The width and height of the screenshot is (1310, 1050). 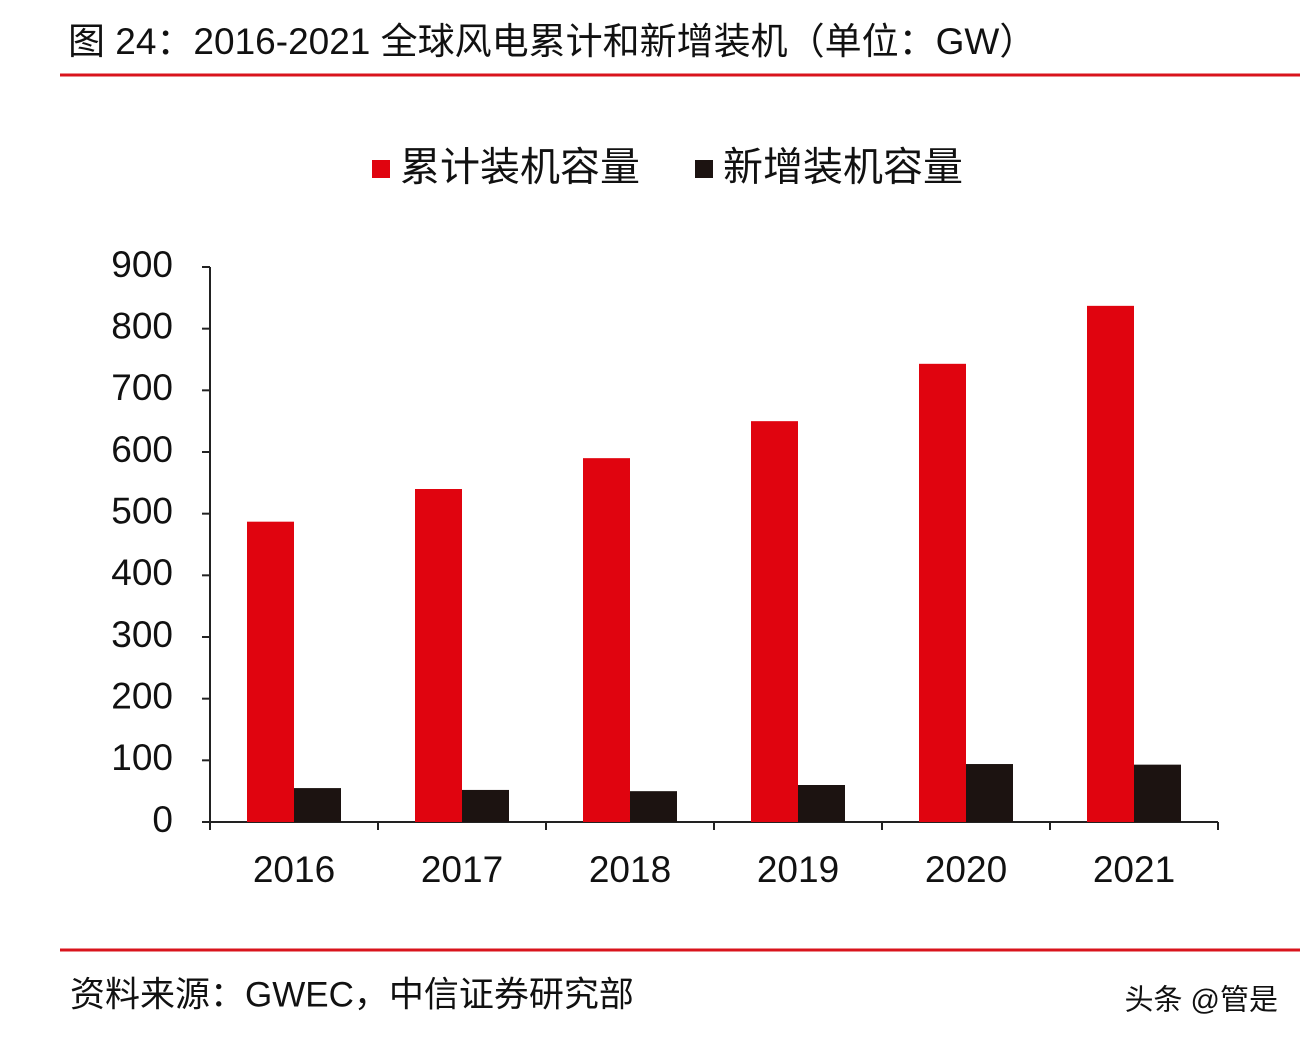 What do you see at coordinates (520, 168) in the screenshot?
I see `legend-label: 累计装机容量` at bounding box center [520, 168].